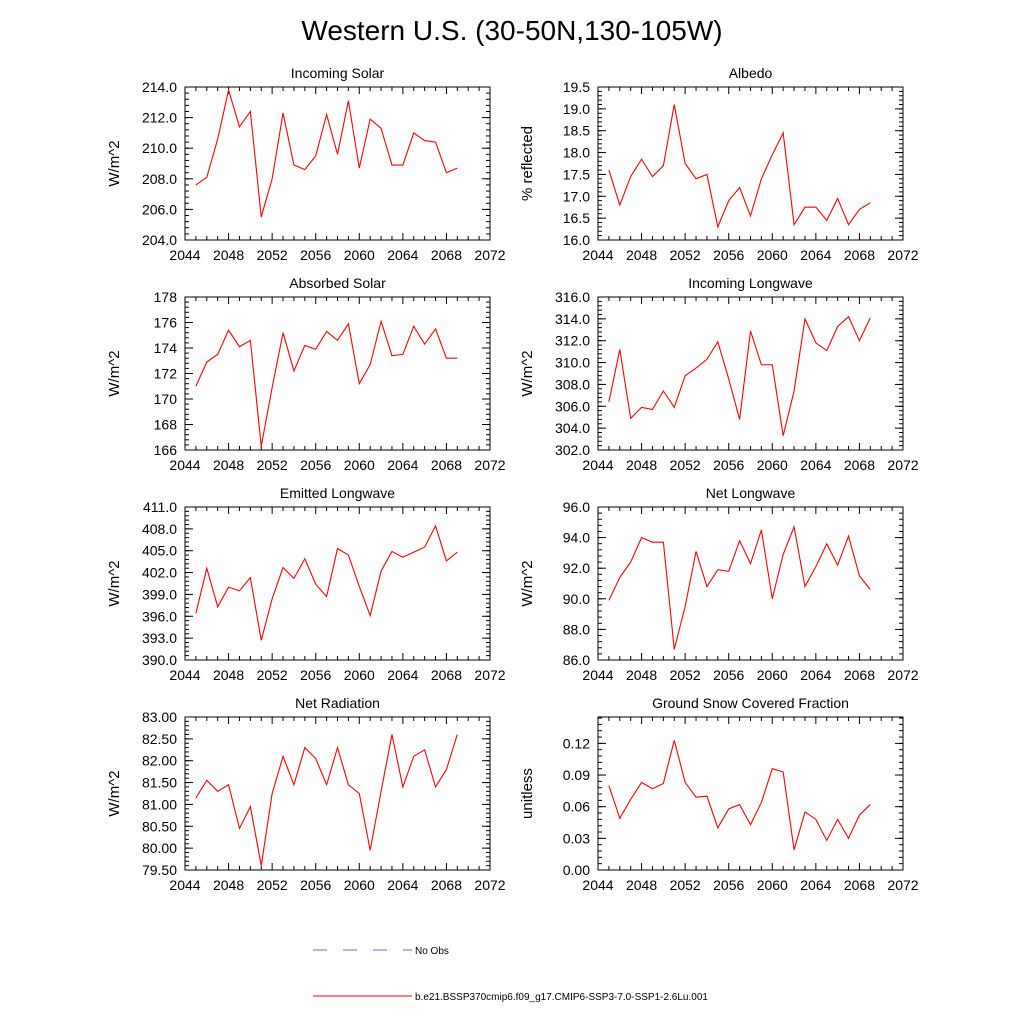 The image size is (1024, 1024). I want to click on y-tick-label: 18.0, so click(576, 153).